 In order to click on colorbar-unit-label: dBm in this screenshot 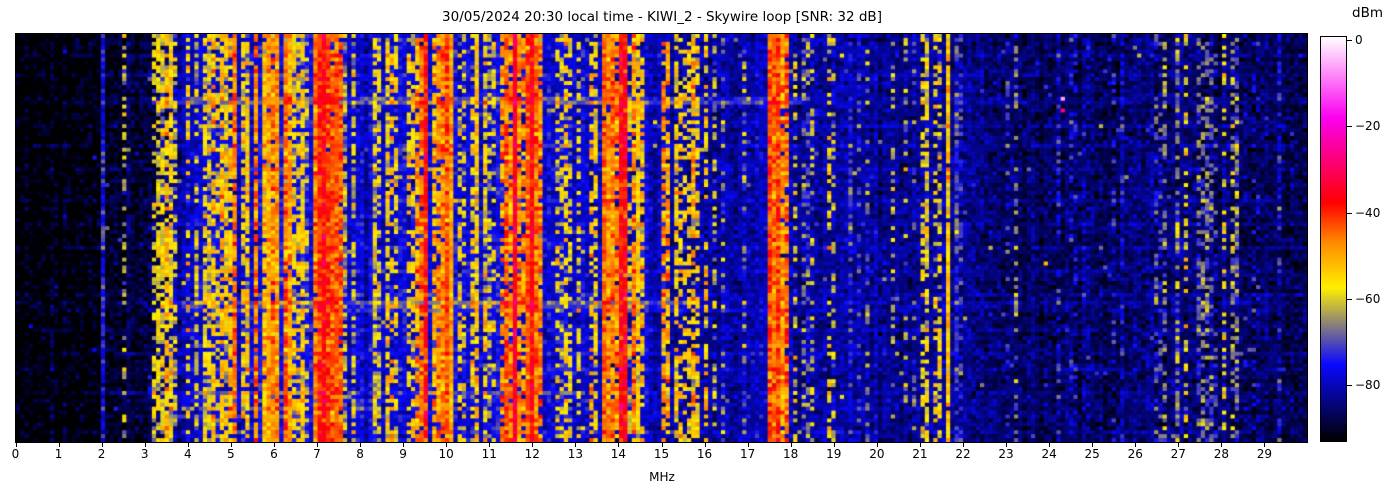, I will do `click(1367, 13)`.